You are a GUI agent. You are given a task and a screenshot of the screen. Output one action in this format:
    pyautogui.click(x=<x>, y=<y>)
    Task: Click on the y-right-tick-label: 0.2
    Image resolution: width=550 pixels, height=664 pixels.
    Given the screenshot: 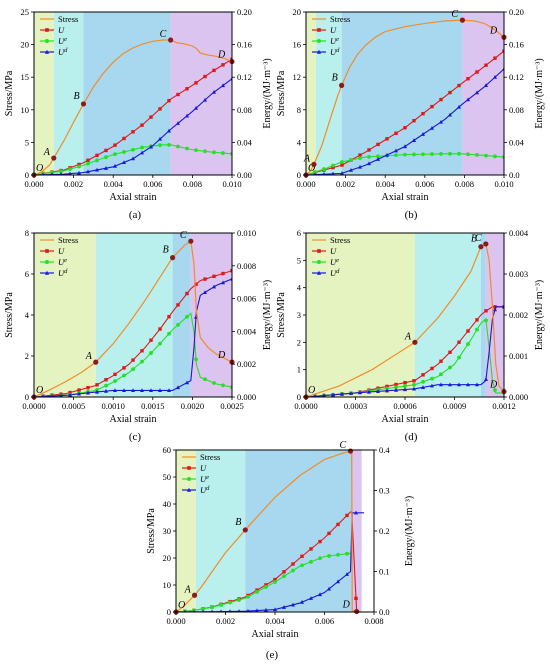 What is the action you would take?
    pyautogui.click(x=384, y=531)
    